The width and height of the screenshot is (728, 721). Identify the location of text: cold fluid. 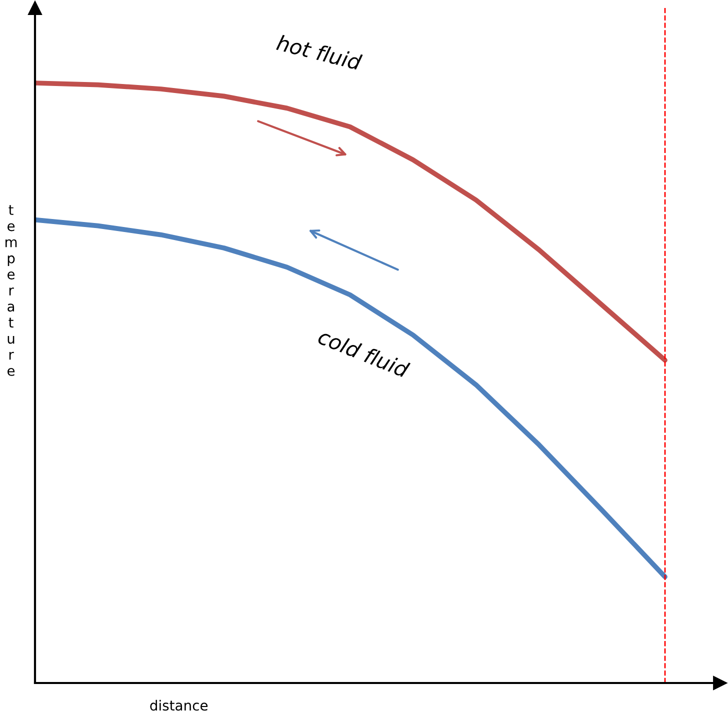
(364, 353).